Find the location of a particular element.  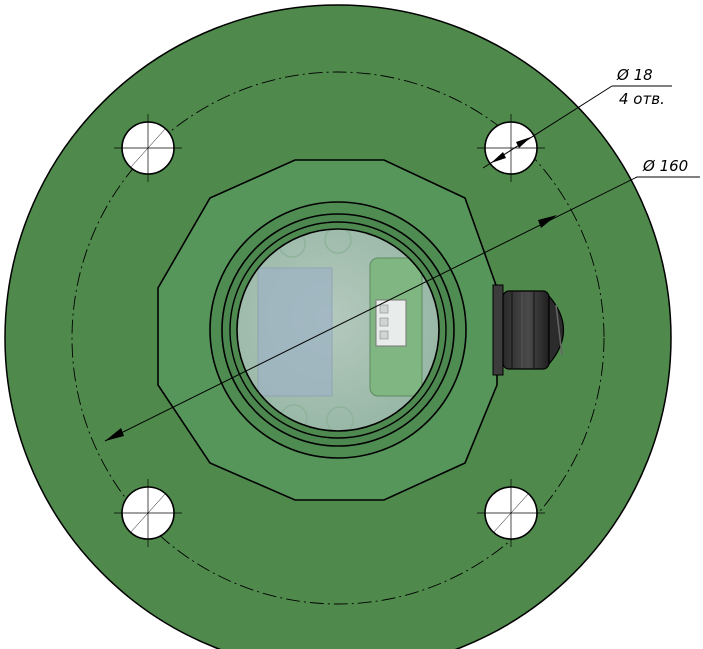

bolt-hole-bottom-left is located at coordinates (148, 513).